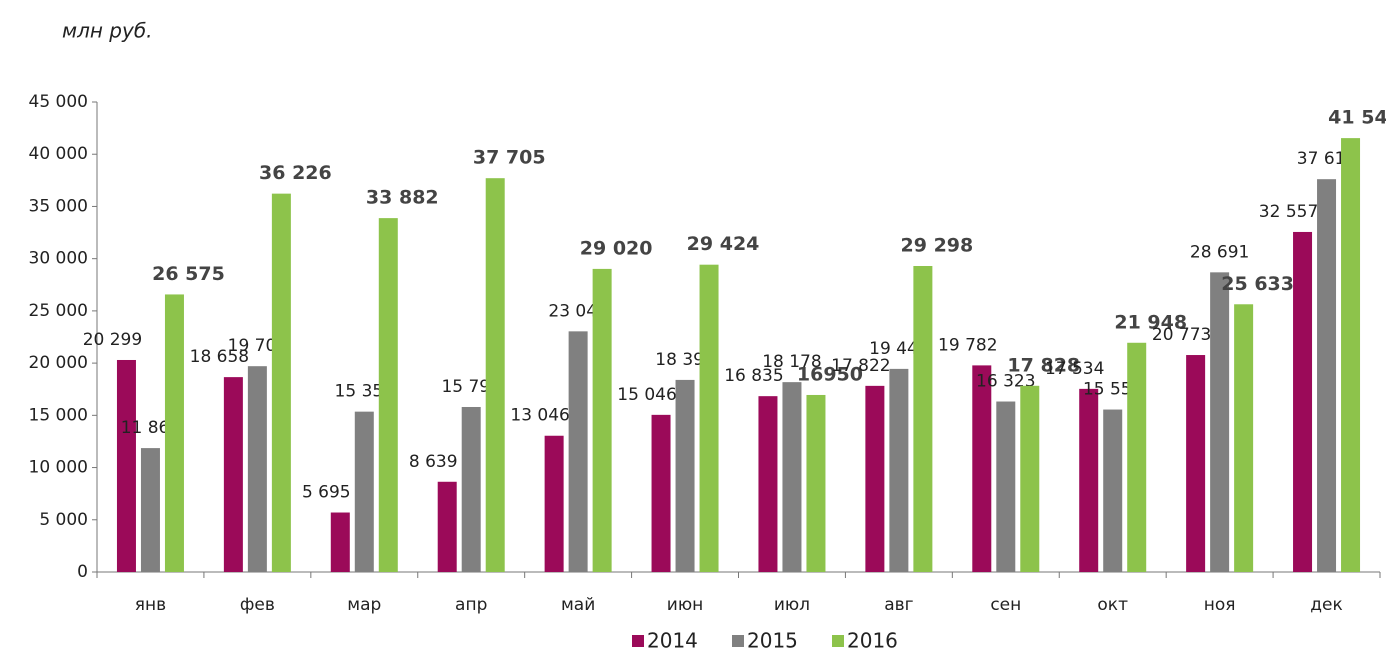 This screenshot has height=654, width=1386. What do you see at coordinates (672, 641) in the screenshot?
I see `legend-label: 2014` at bounding box center [672, 641].